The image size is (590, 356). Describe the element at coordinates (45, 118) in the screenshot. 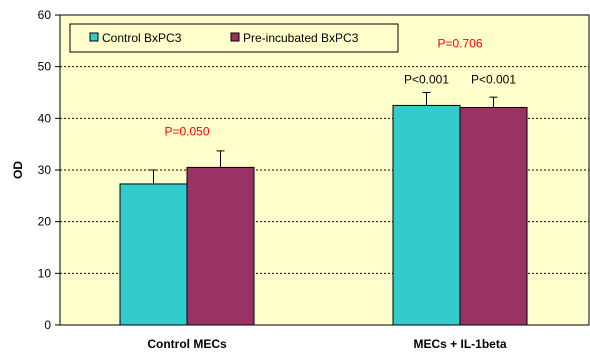

I see `y-tick-label: 40` at that location.